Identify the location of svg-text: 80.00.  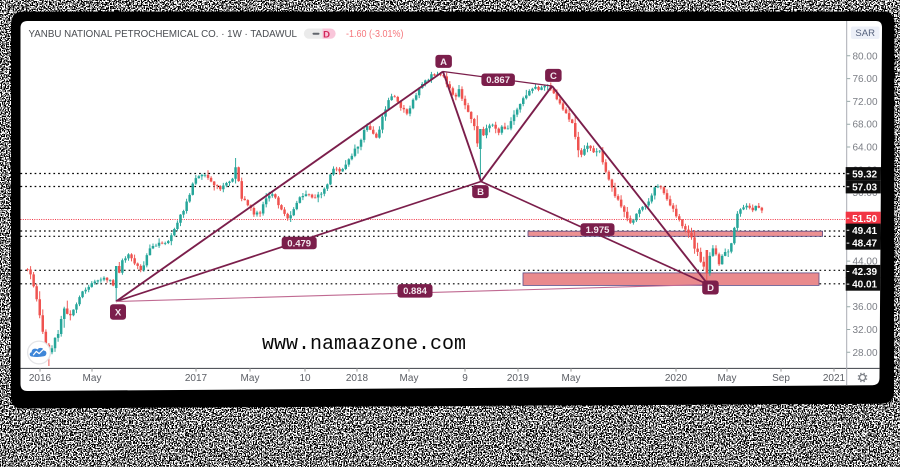
(865, 56).